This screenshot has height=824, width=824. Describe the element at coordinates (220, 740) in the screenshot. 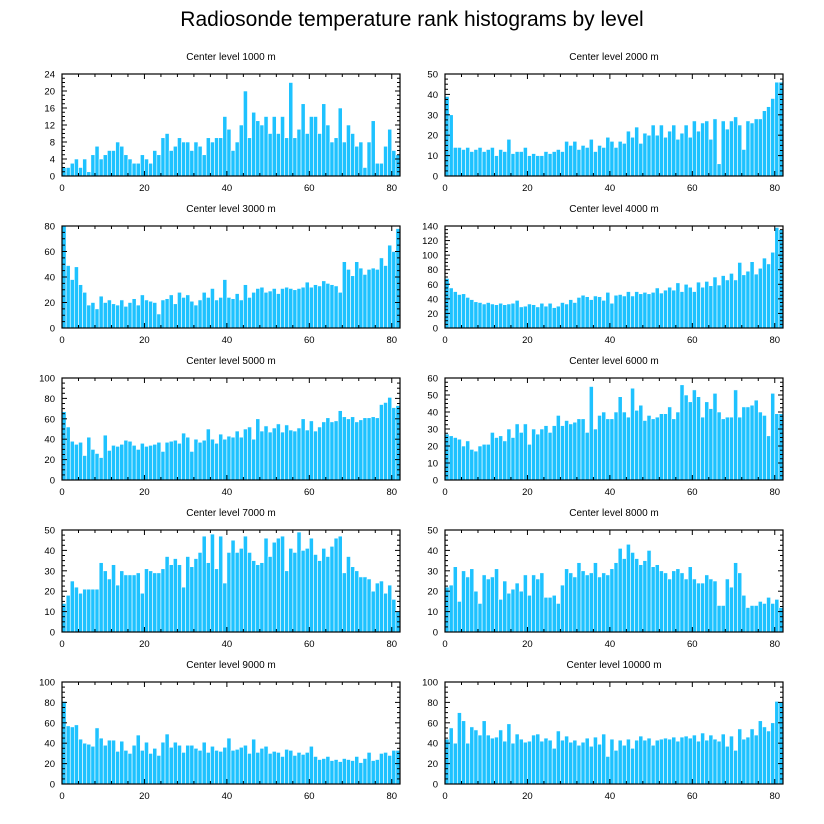

I see `histogram-plot: 0 20 40 60 80 0 20 40 60 80 100` at that location.